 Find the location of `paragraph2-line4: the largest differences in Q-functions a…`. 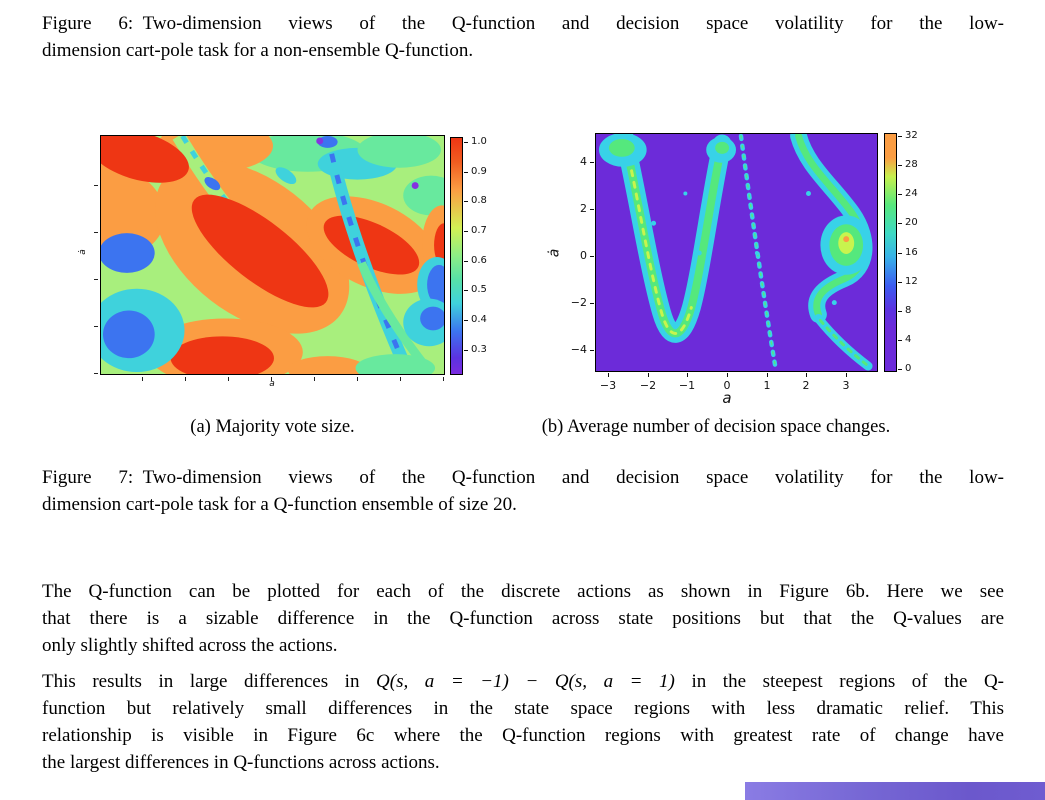

paragraph2-line4: the largest differences in Q-functions a… is located at coordinates (241, 762).